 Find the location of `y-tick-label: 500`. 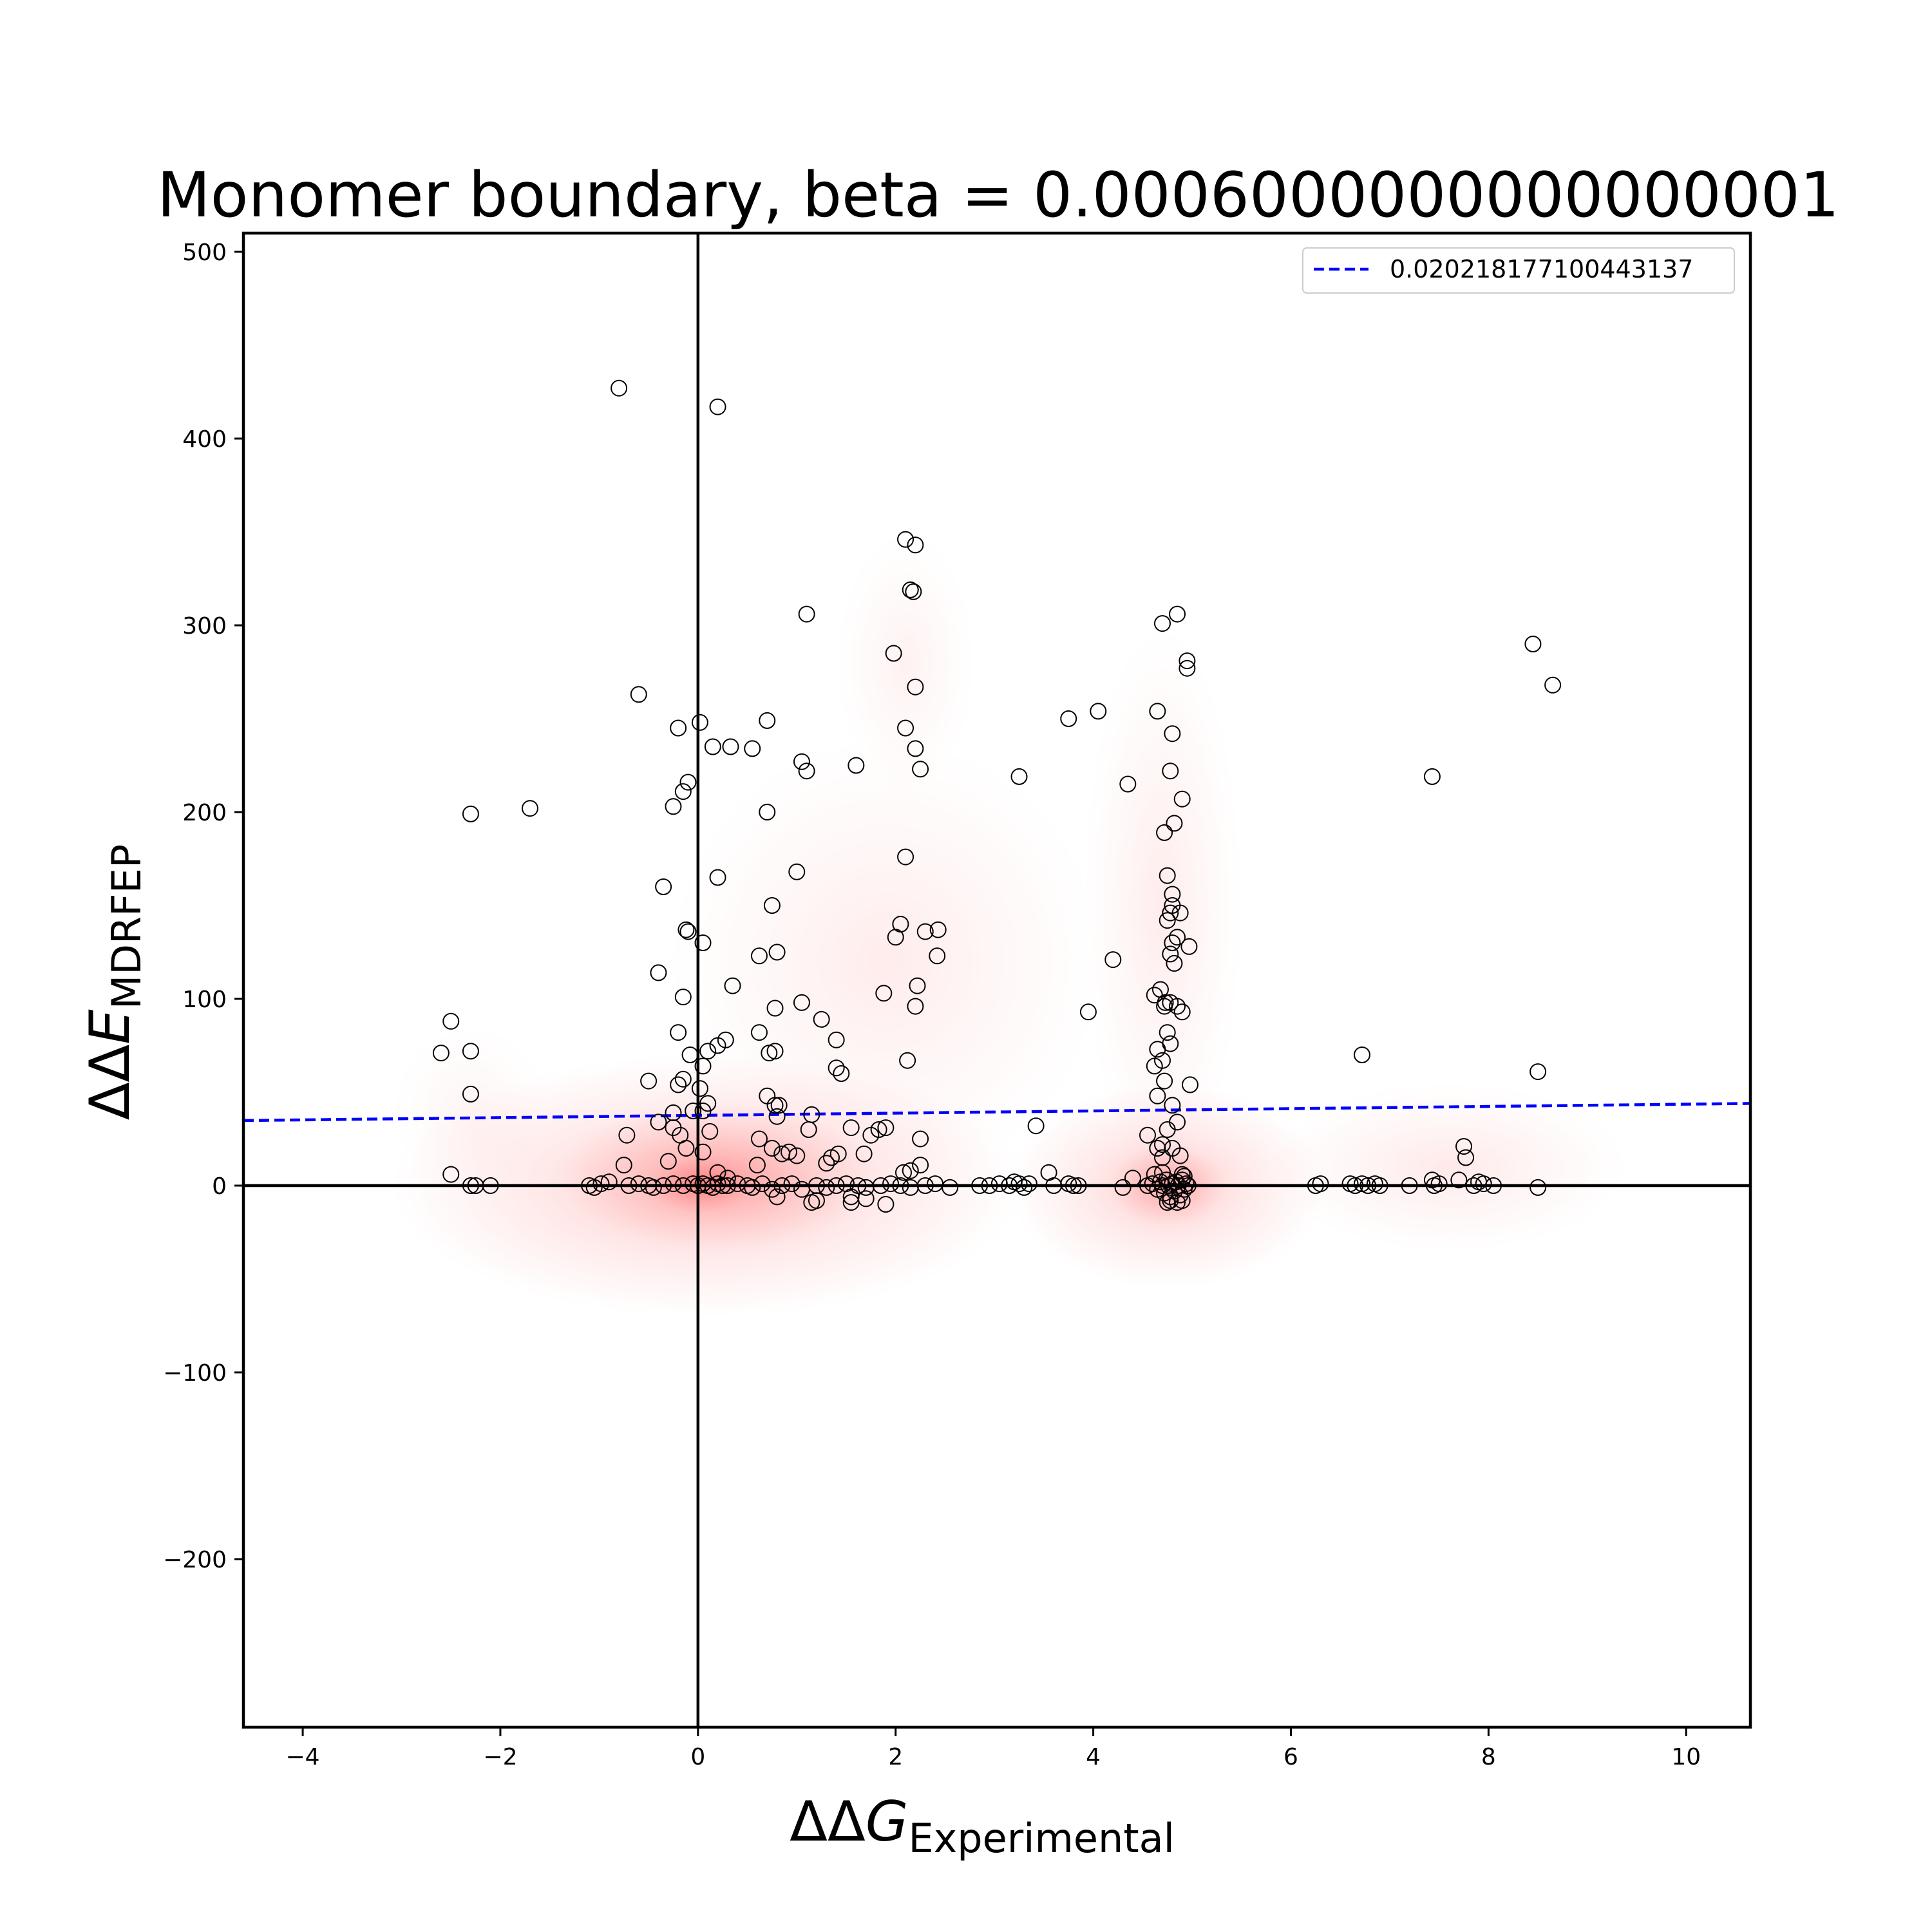

y-tick-label: 500 is located at coordinates (205, 253).